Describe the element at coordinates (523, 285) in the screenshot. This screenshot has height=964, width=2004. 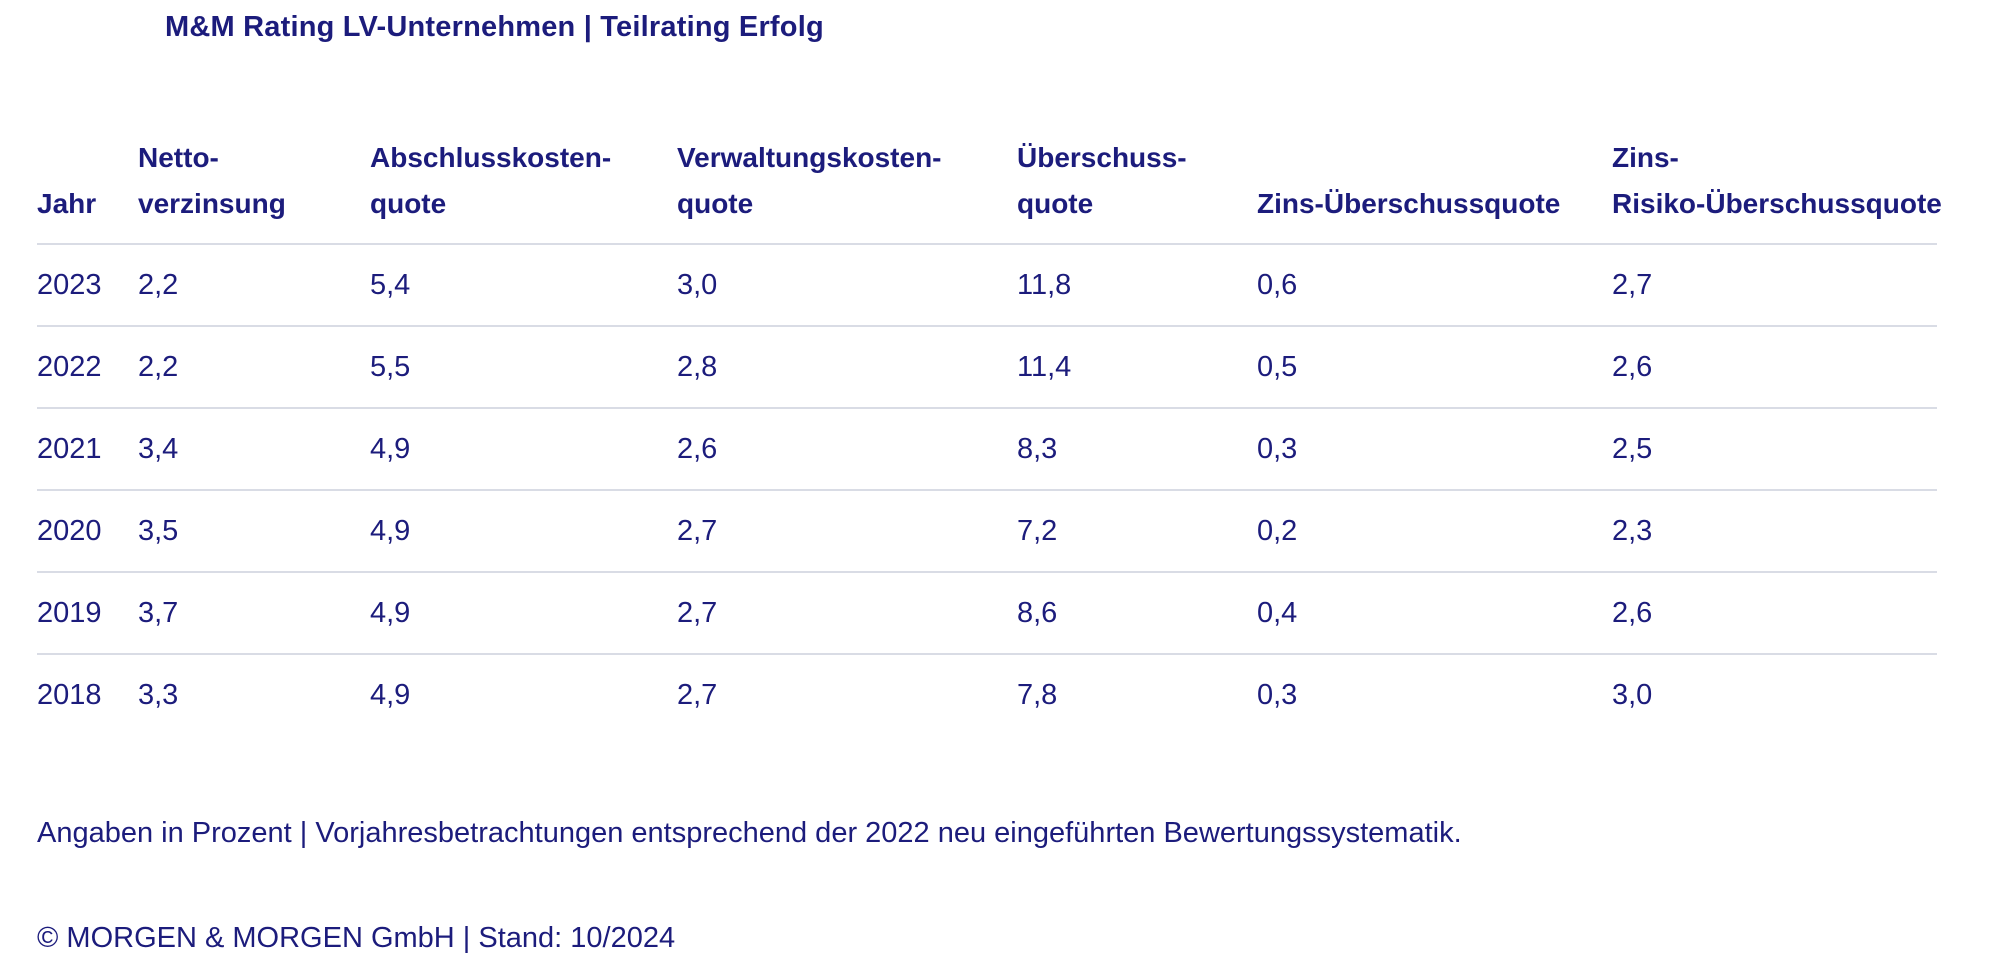
I see `value-cell: 5,4` at that location.